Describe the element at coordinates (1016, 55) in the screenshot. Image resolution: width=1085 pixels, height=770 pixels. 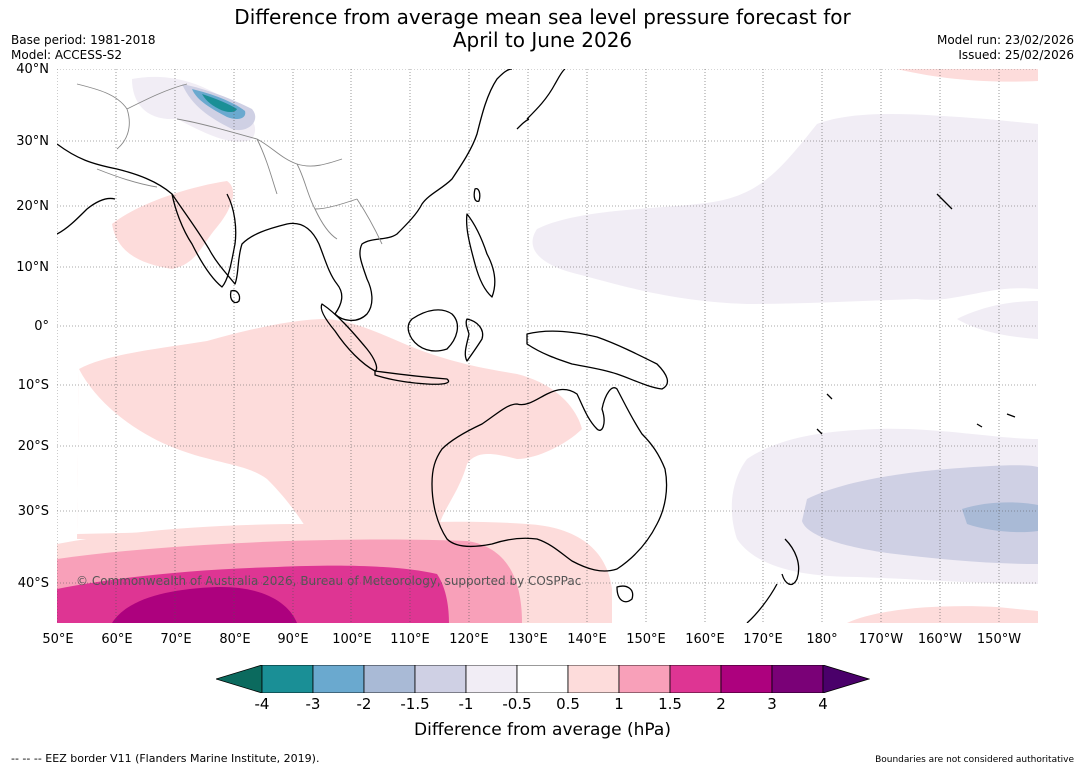
I see `issued-date: Issued: 25/02/2026` at that location.